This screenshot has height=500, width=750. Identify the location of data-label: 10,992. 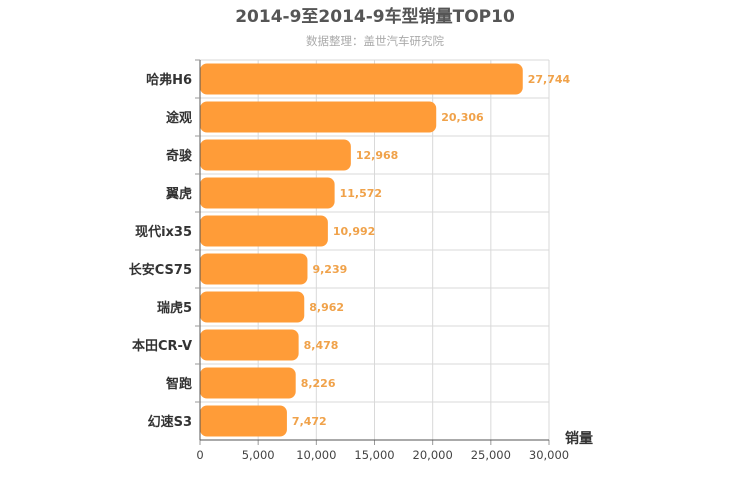
(354, 231).